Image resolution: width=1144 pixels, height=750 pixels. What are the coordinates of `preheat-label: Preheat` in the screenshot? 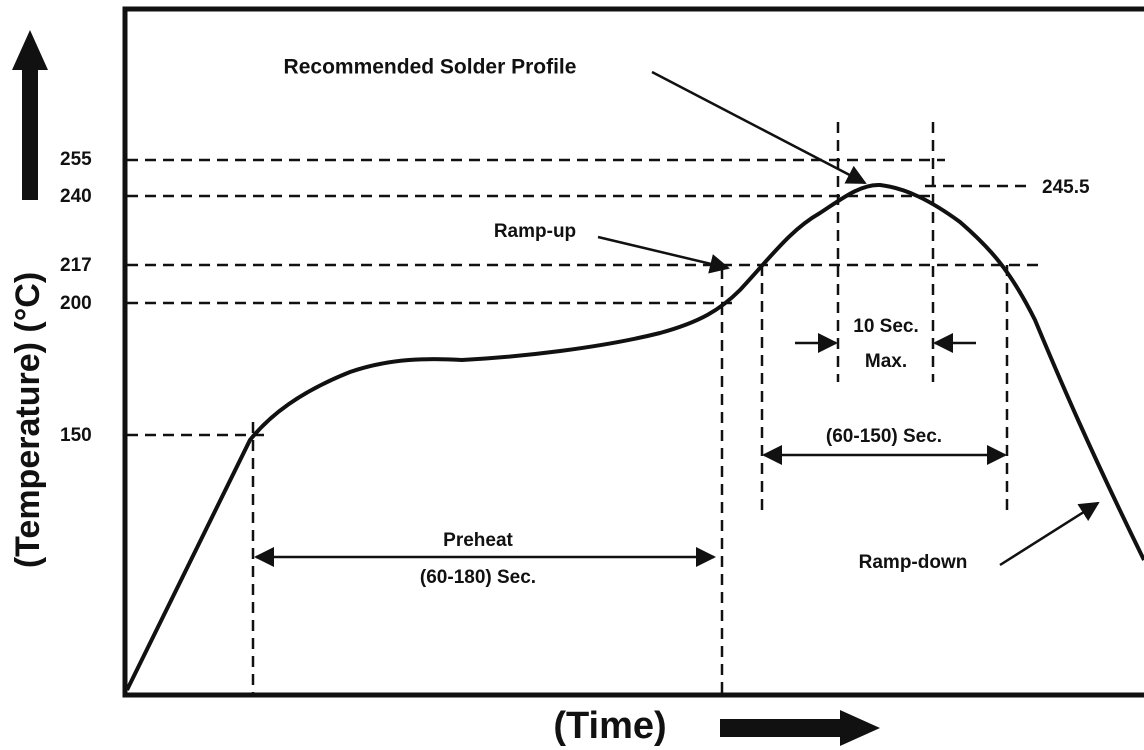 It's located at (478, 540).